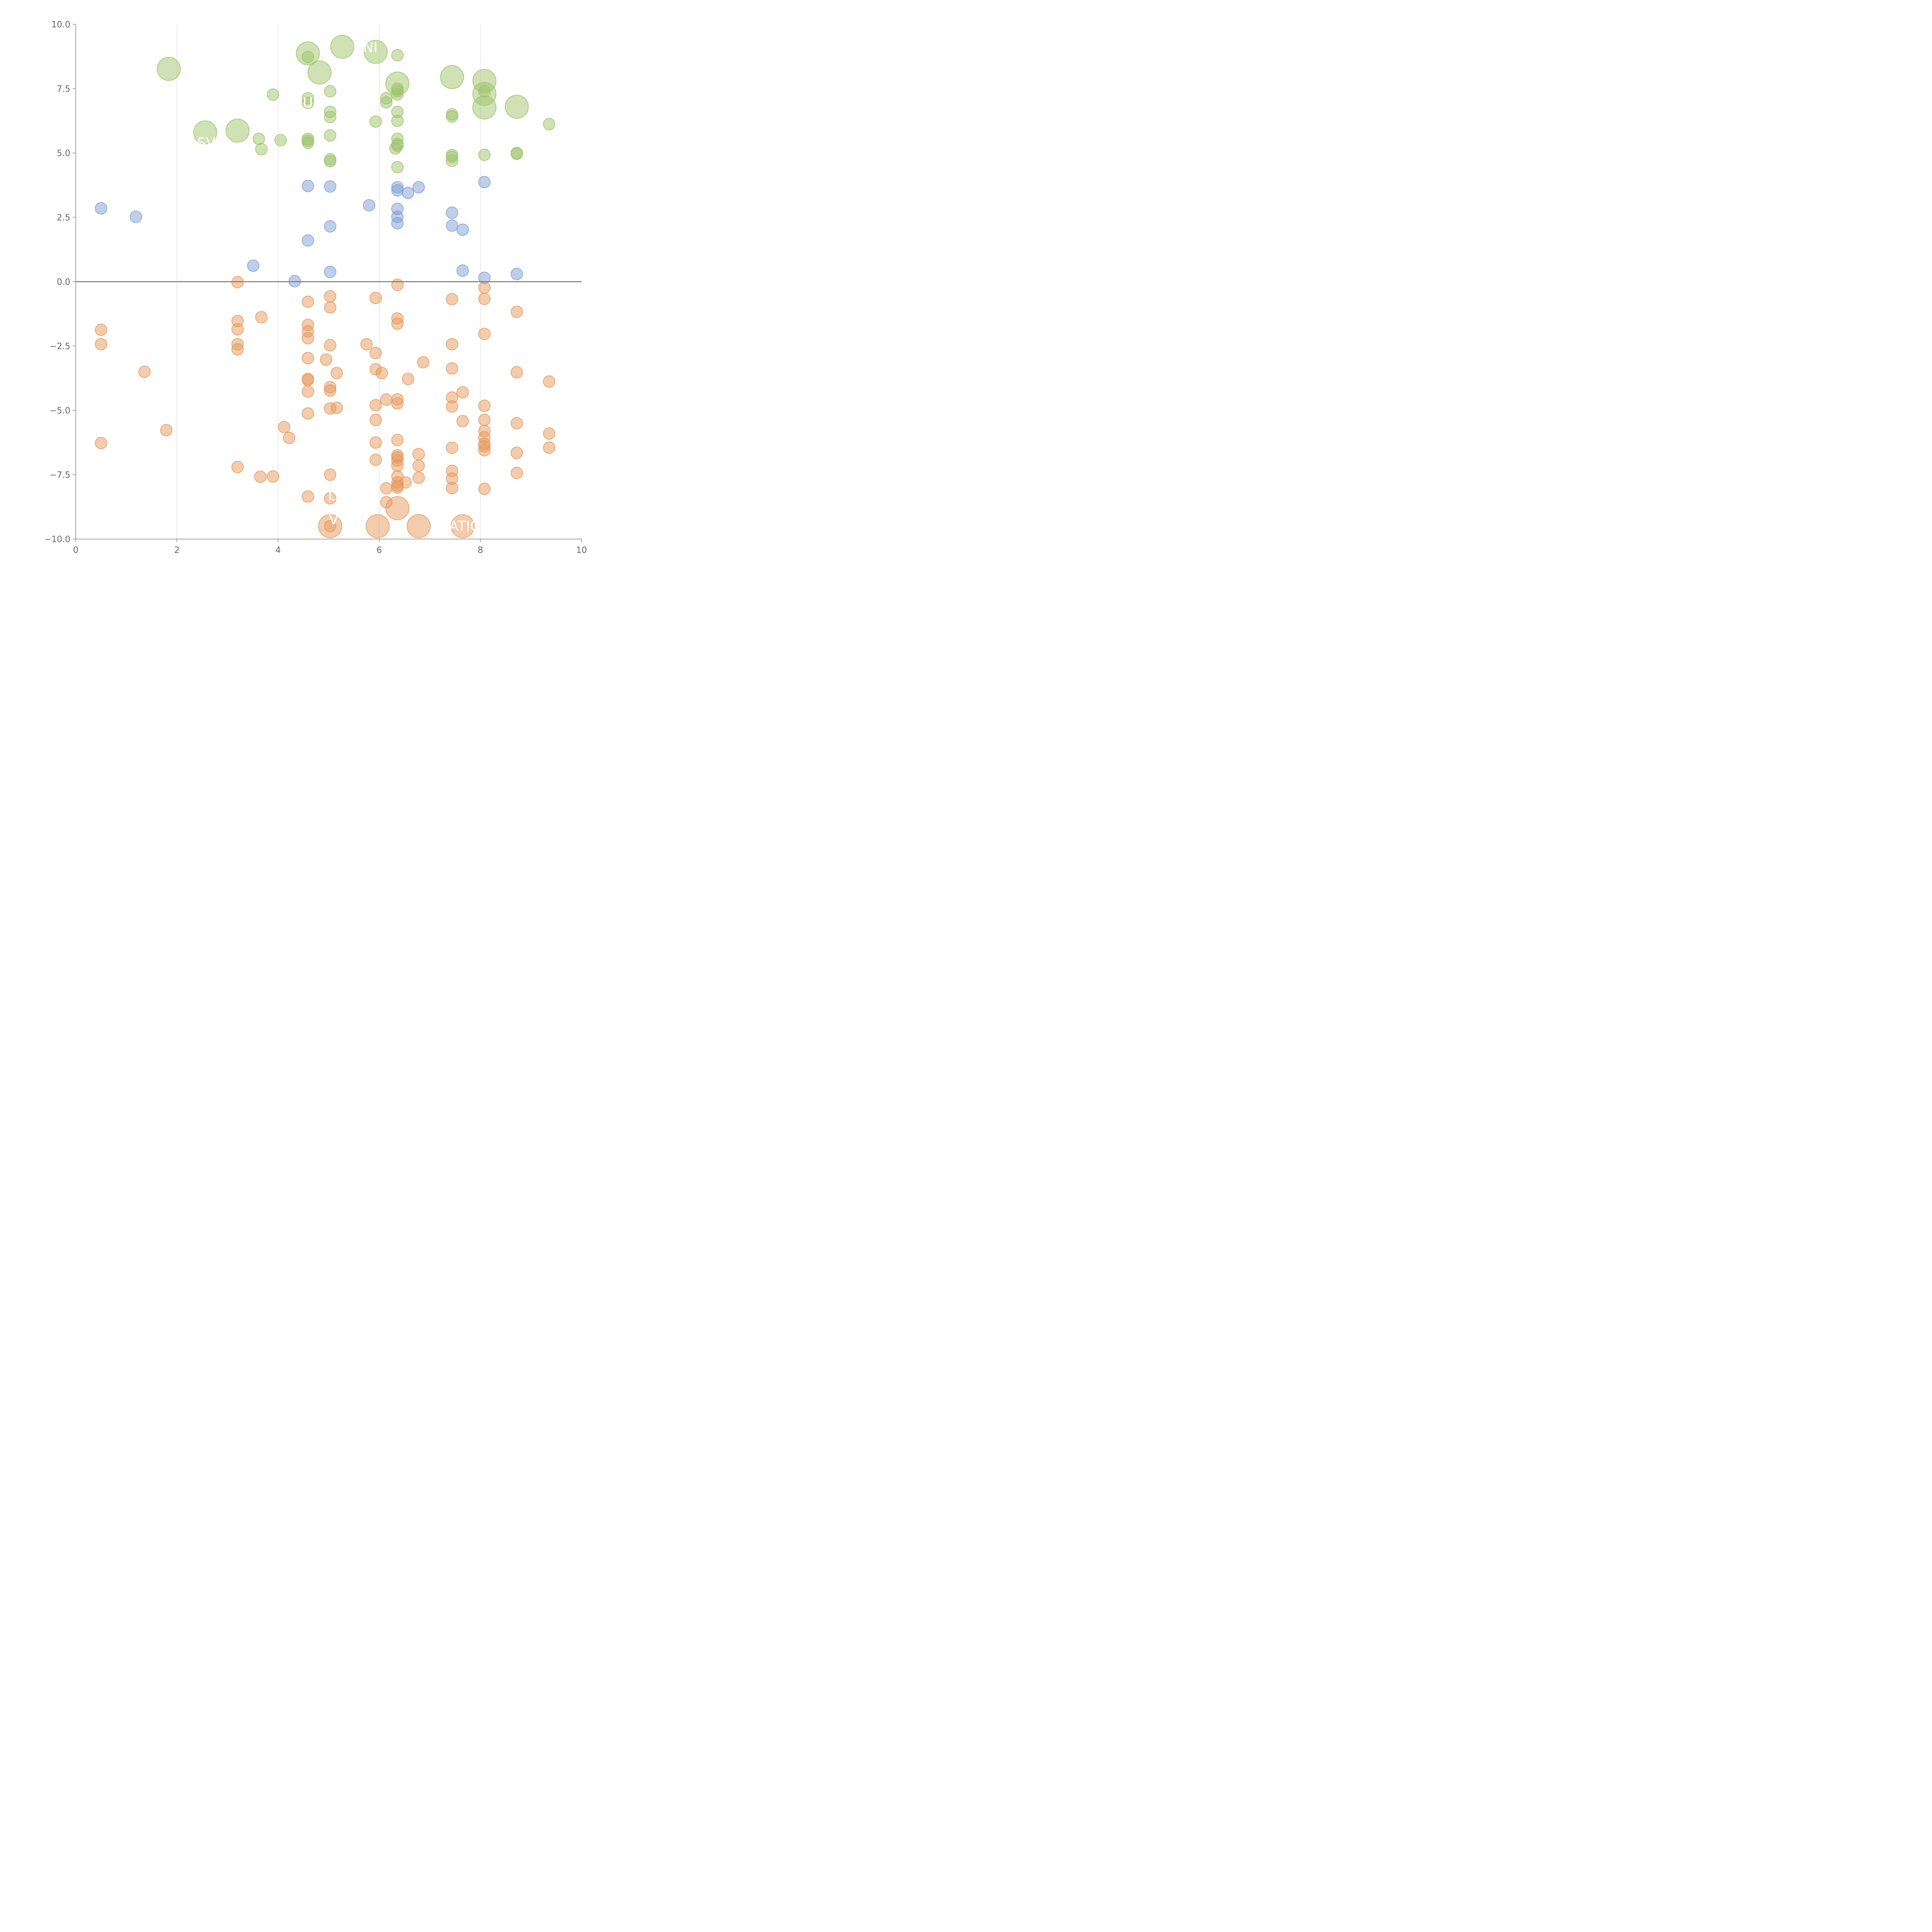 Image resolution: width=1932 pixels, height=1932 pixels. I want to click on y-tick-label: −5.0, so click(60, 411).